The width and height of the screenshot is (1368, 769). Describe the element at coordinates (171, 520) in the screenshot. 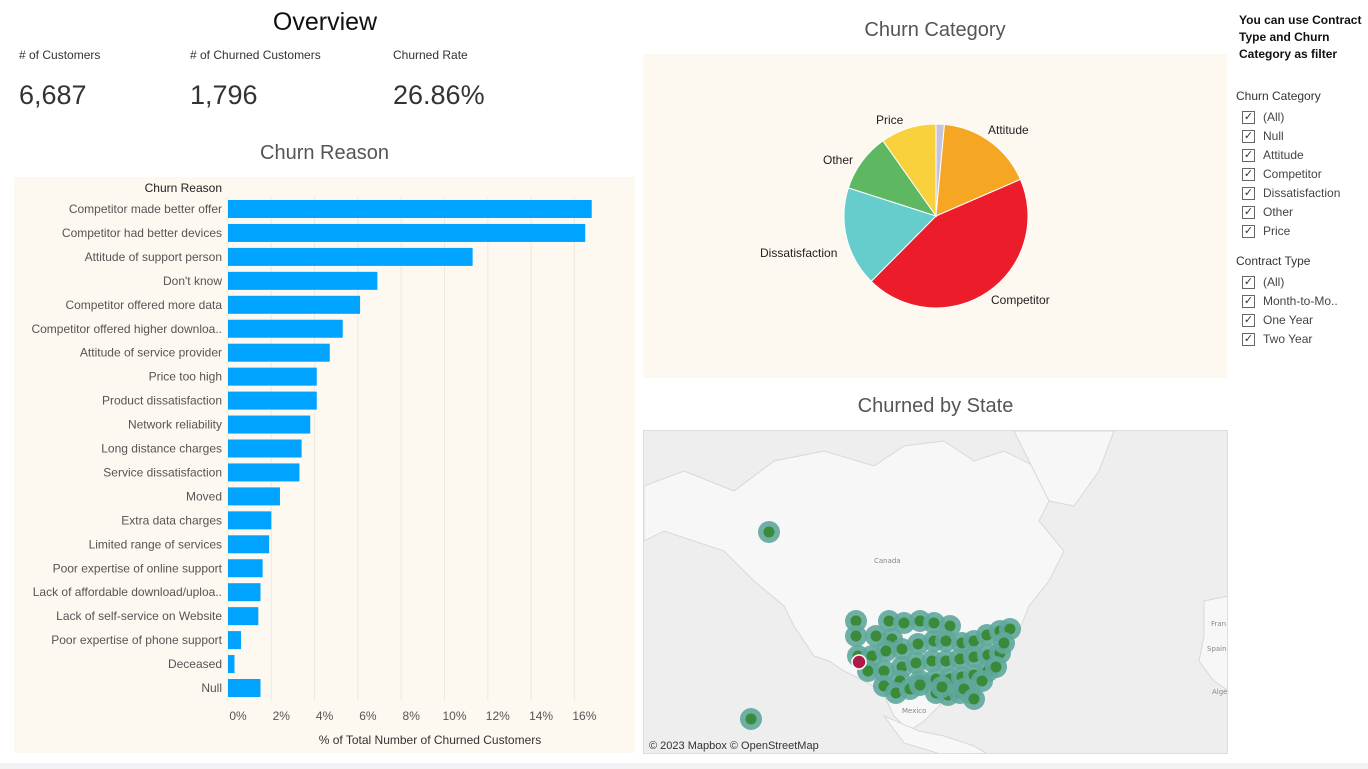

I see `bar-label: Extra data charges` at that location.